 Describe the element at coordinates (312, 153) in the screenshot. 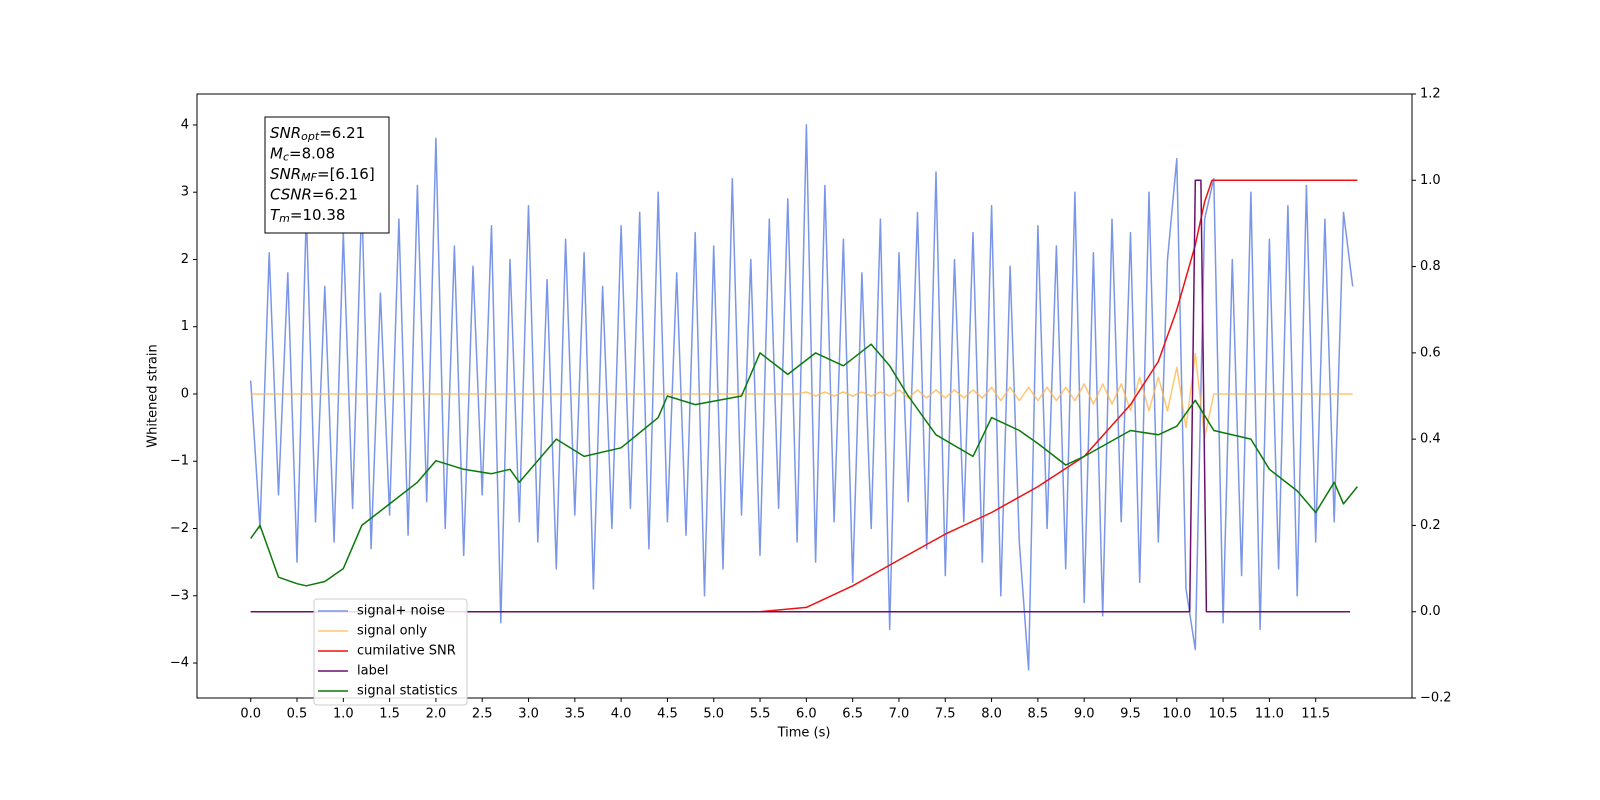

I see `annotation-value: =8.08` at that location.